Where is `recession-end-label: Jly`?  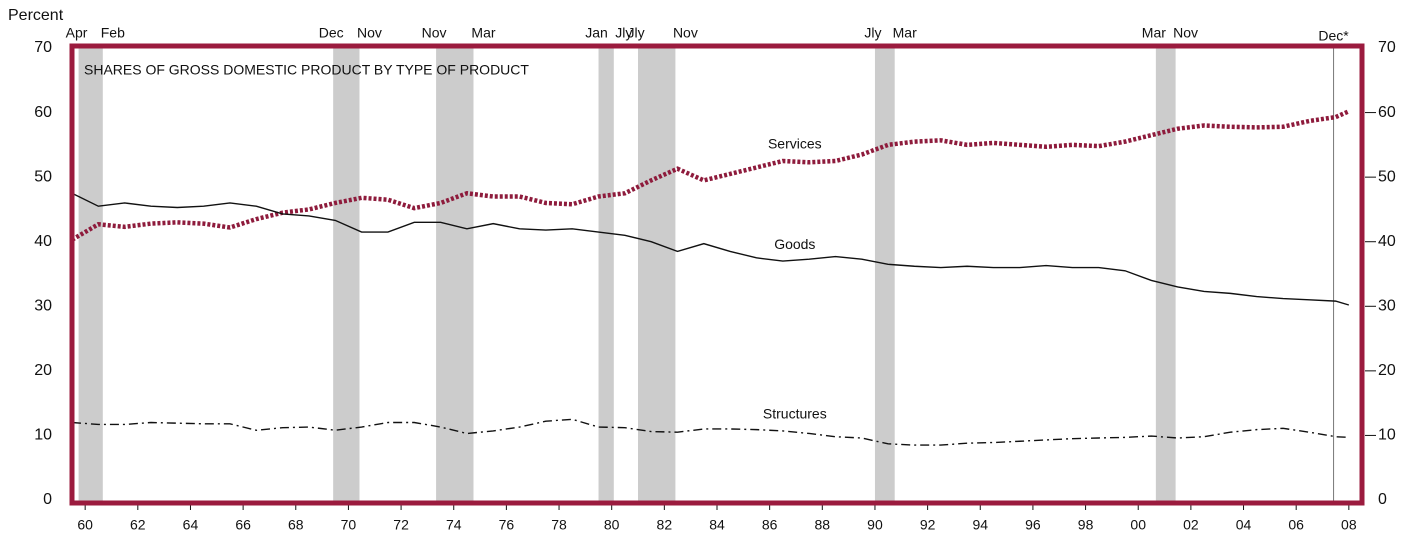
recession-end-label: Jly is located at coordinates (623, 33).